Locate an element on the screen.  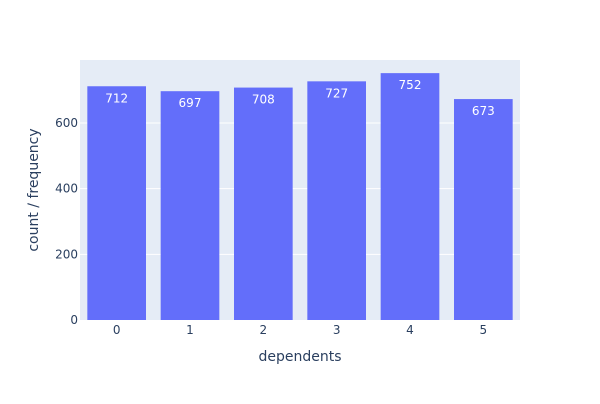
bar-value-label: 712 is located at coordinates (116, 98).